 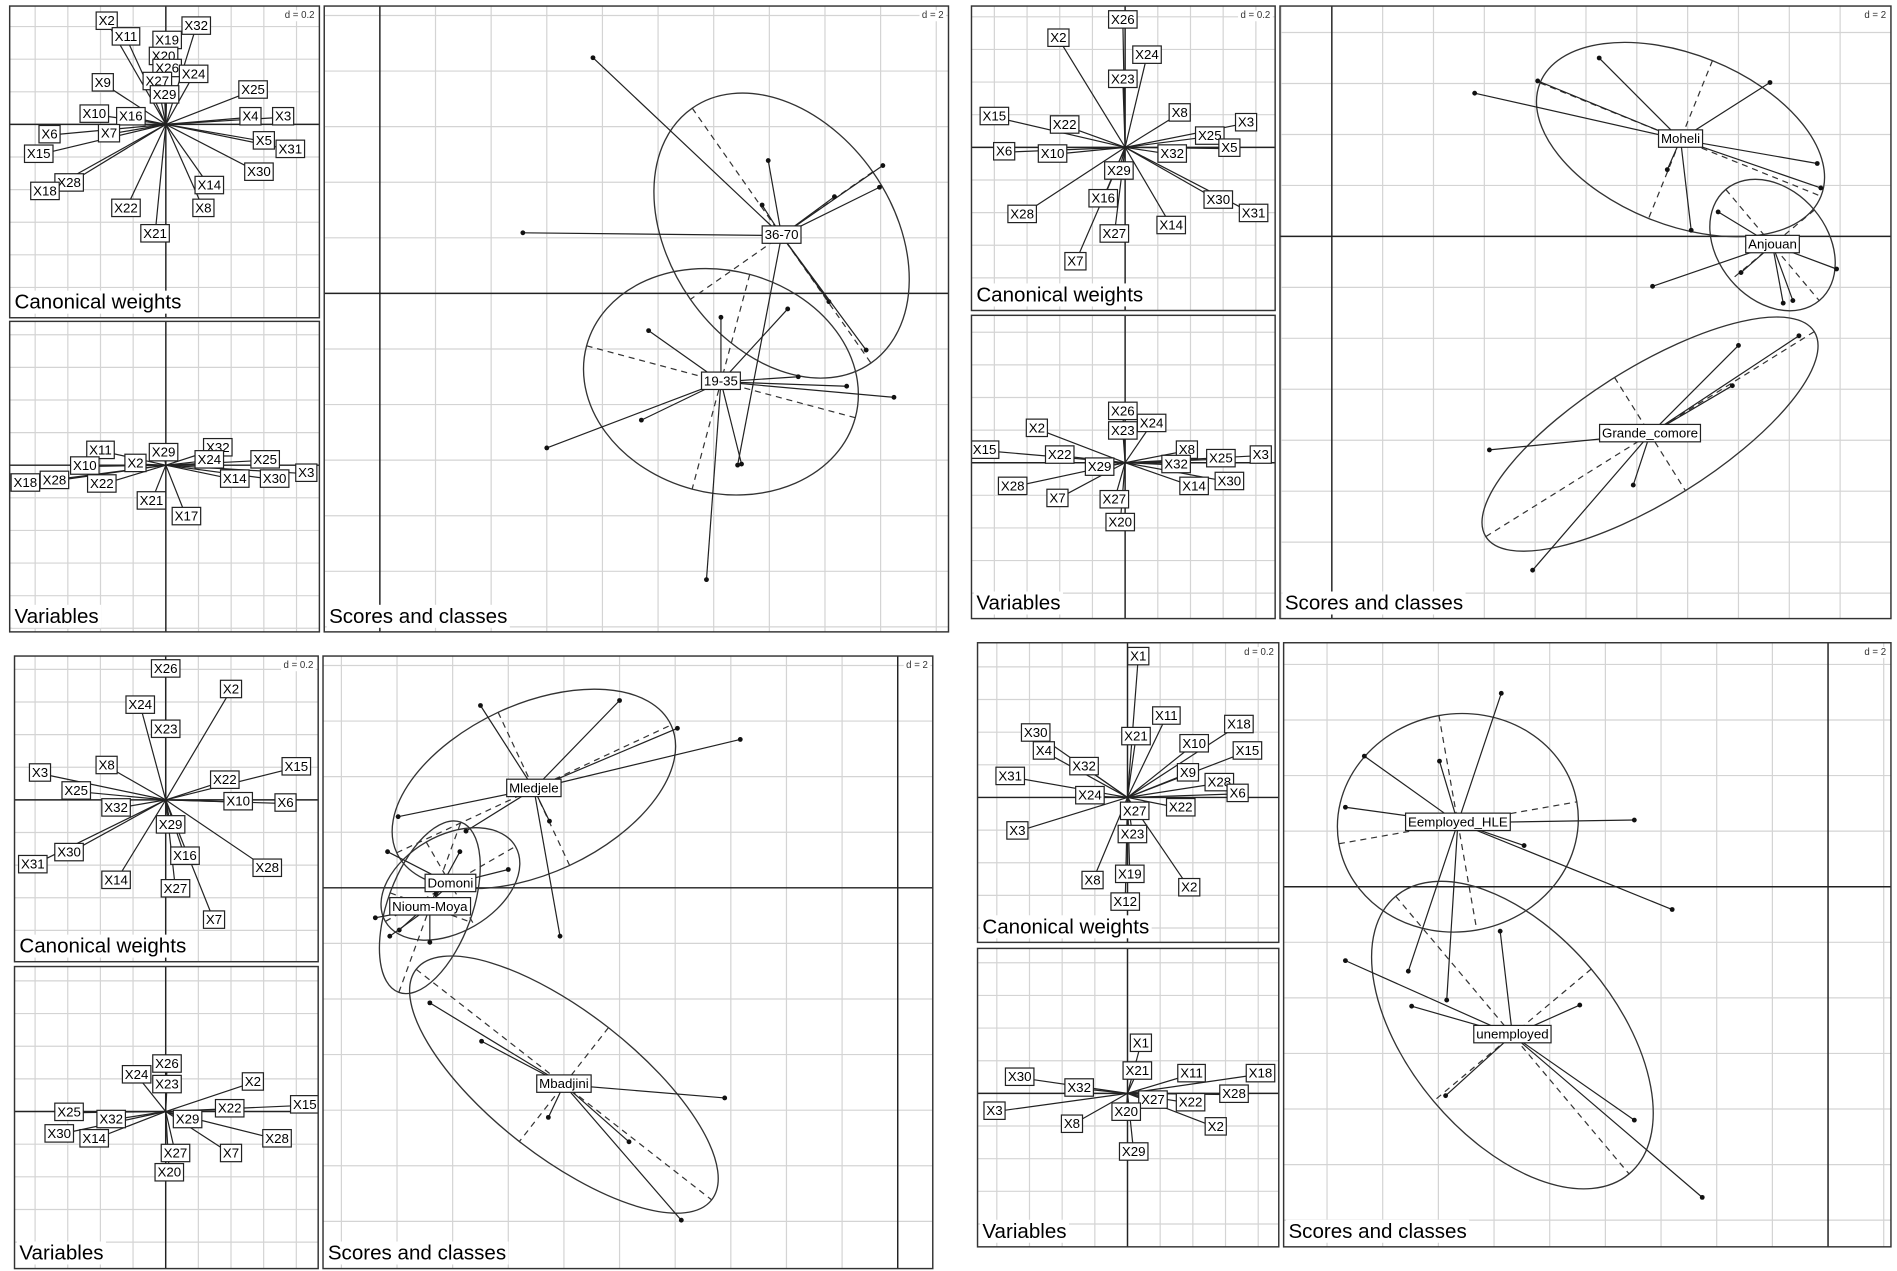 What do you see at coordinates (1166, 715) in the screenshot?
I see `arrow-label: X11` at bounding box center [1166, 715].